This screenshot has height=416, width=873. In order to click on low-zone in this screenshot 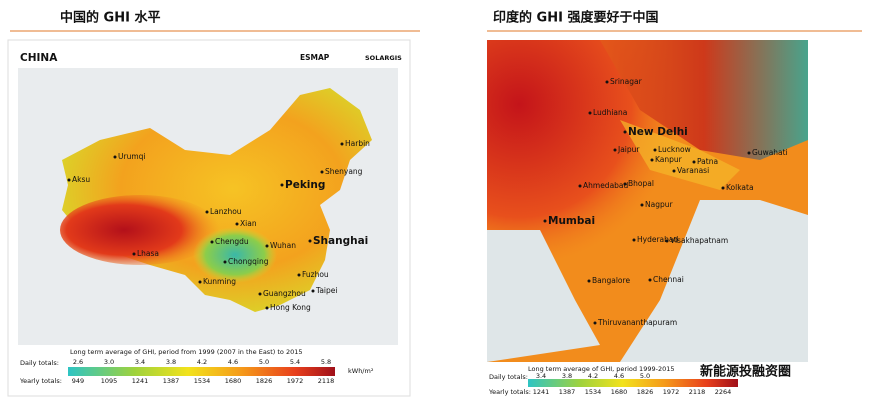, I will do `click(235, 255)`.